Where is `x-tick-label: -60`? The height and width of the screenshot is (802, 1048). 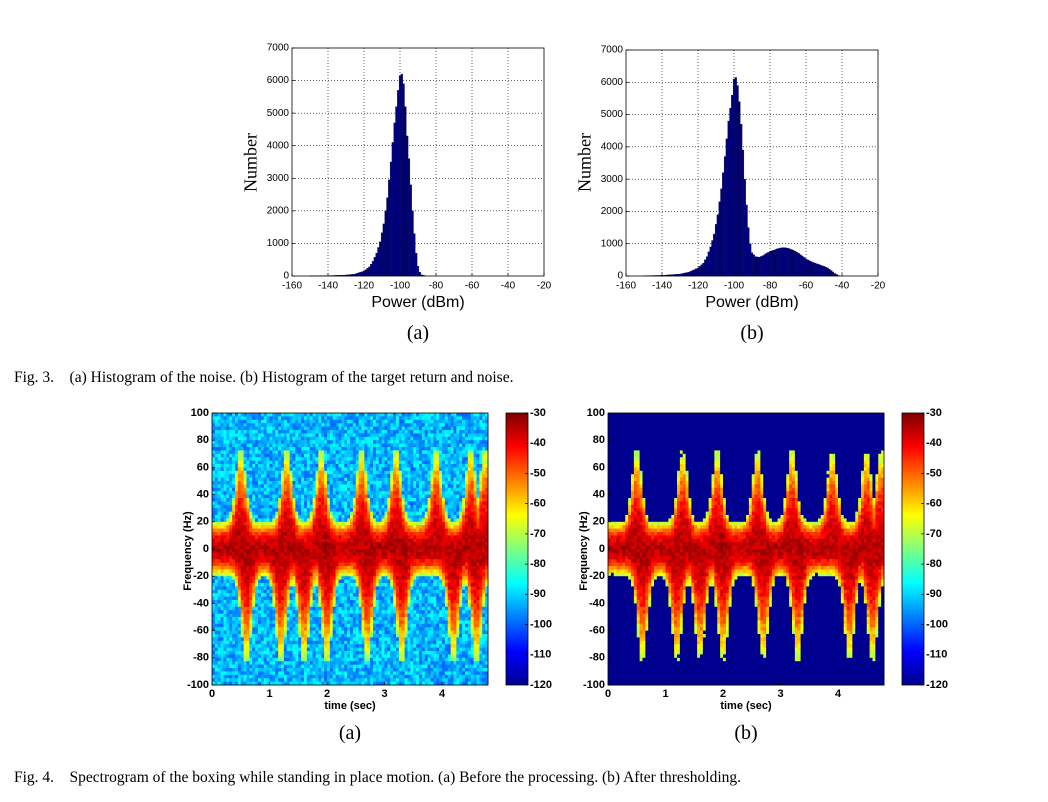
x-tick-label: -60 is located at coordinates (472, 286).